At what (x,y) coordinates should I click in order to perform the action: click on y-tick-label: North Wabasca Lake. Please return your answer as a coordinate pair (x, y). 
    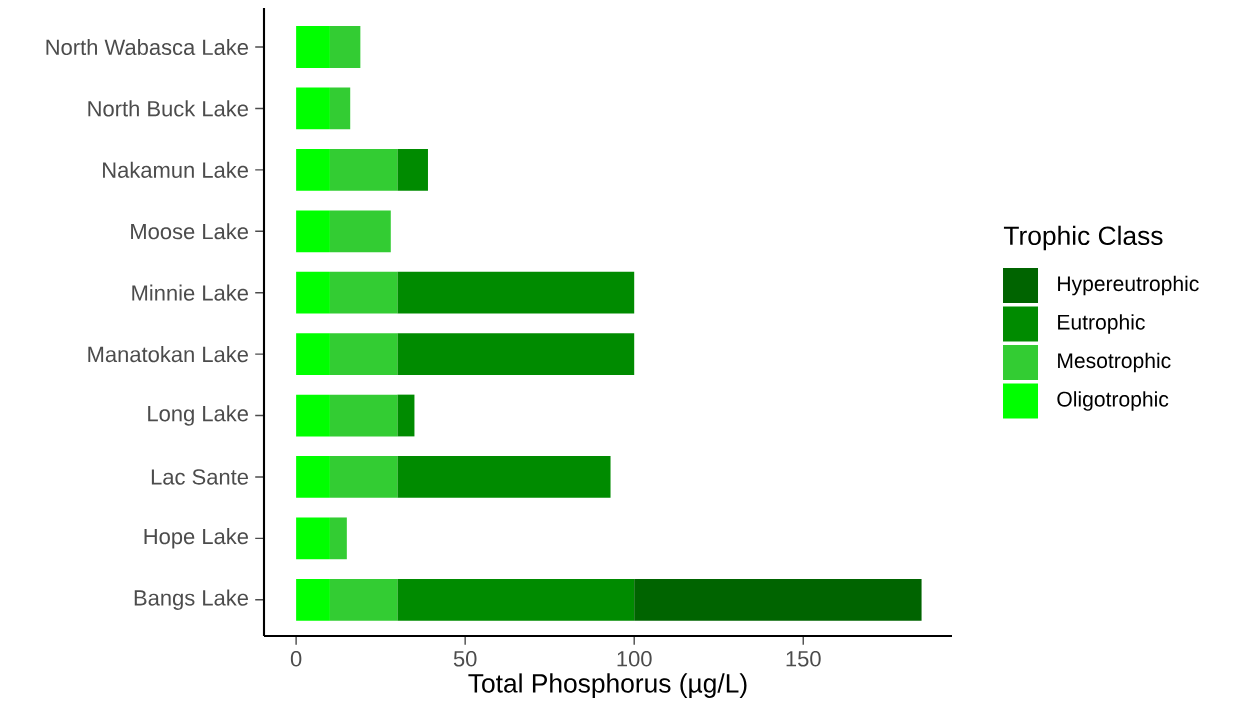
    Looking at the image, I should click on (147, 47).